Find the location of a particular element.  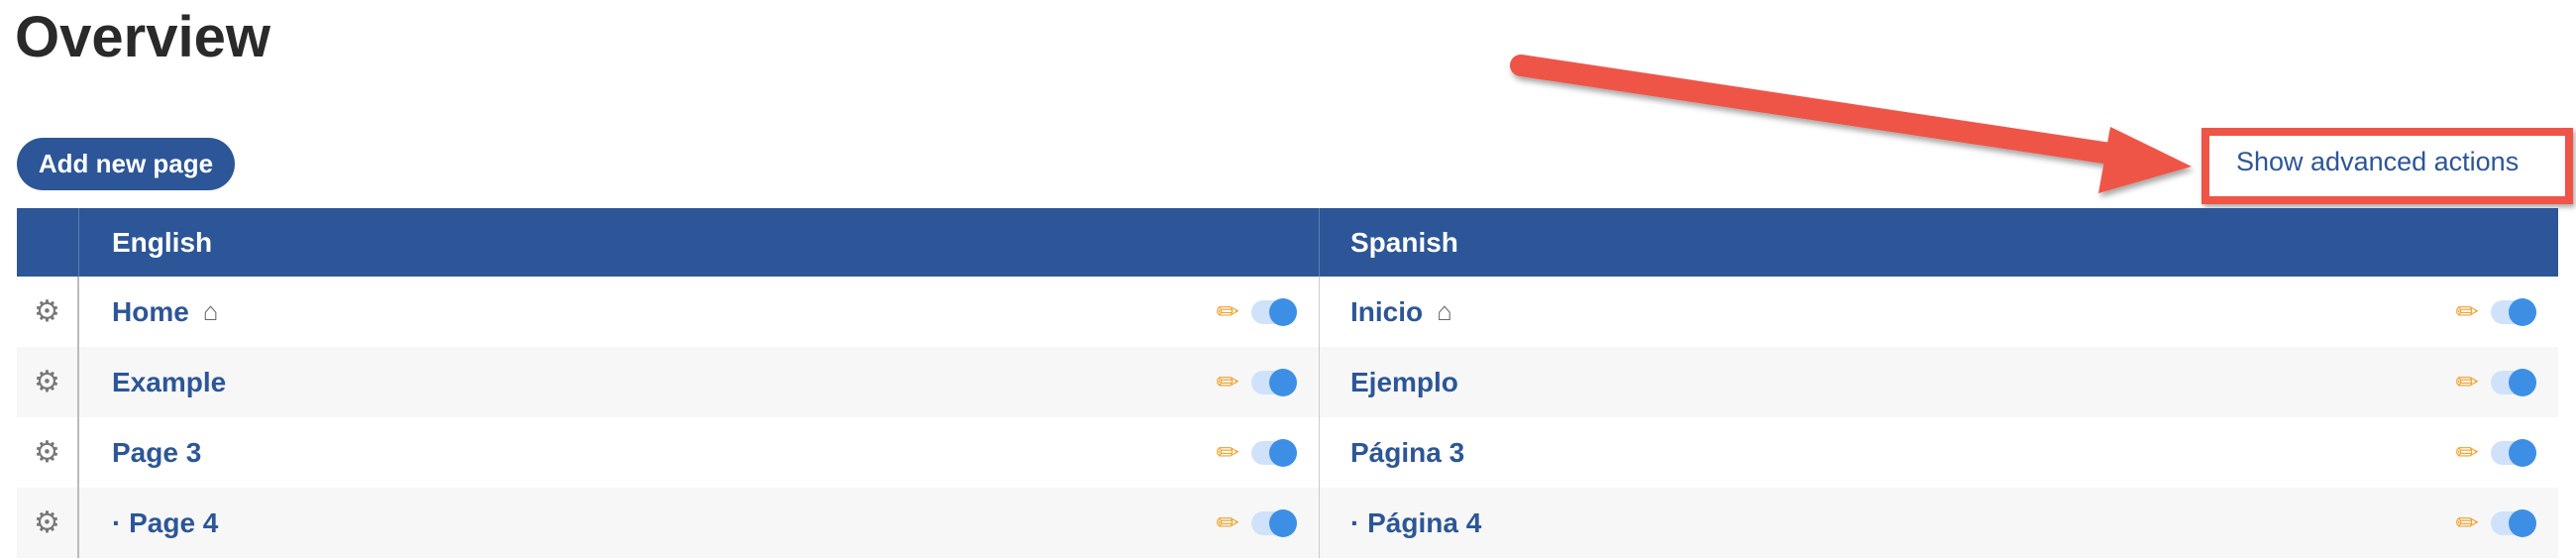

page-link-en: Example is located at coordinates (169, 381).